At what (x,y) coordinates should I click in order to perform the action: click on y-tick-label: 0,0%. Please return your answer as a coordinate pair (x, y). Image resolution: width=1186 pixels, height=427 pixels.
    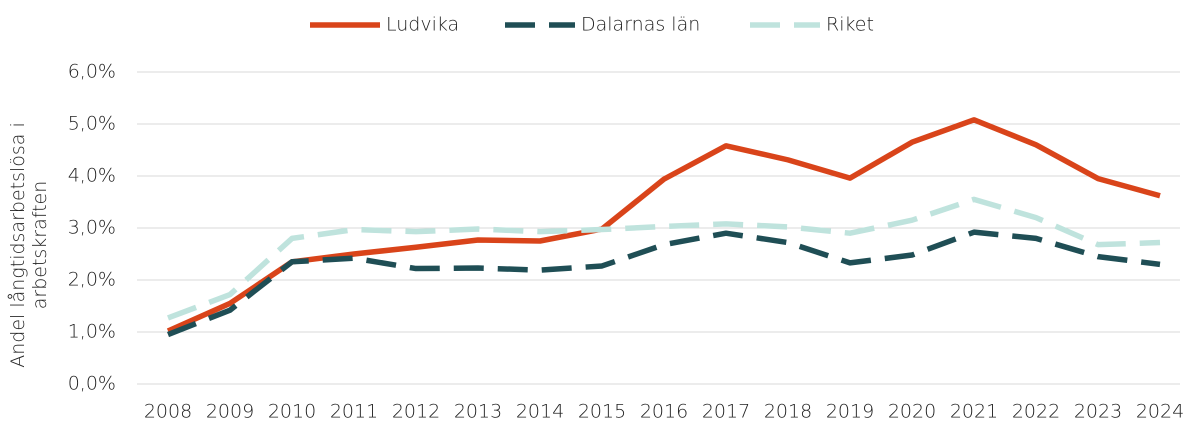
    Looking at the image, I should click on (92, 384).